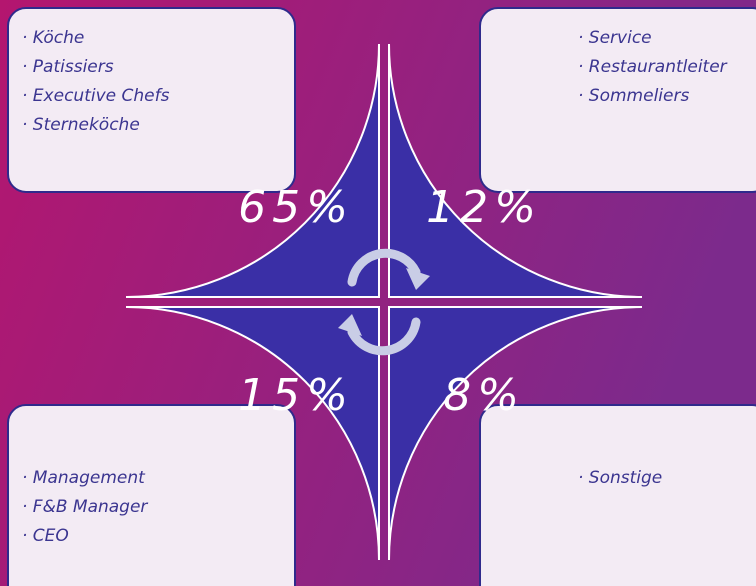  What do you see at coordinates (68, 67) in the screenshot?
I see `list-item: · Patissiers` at bounding box center [68, 67].